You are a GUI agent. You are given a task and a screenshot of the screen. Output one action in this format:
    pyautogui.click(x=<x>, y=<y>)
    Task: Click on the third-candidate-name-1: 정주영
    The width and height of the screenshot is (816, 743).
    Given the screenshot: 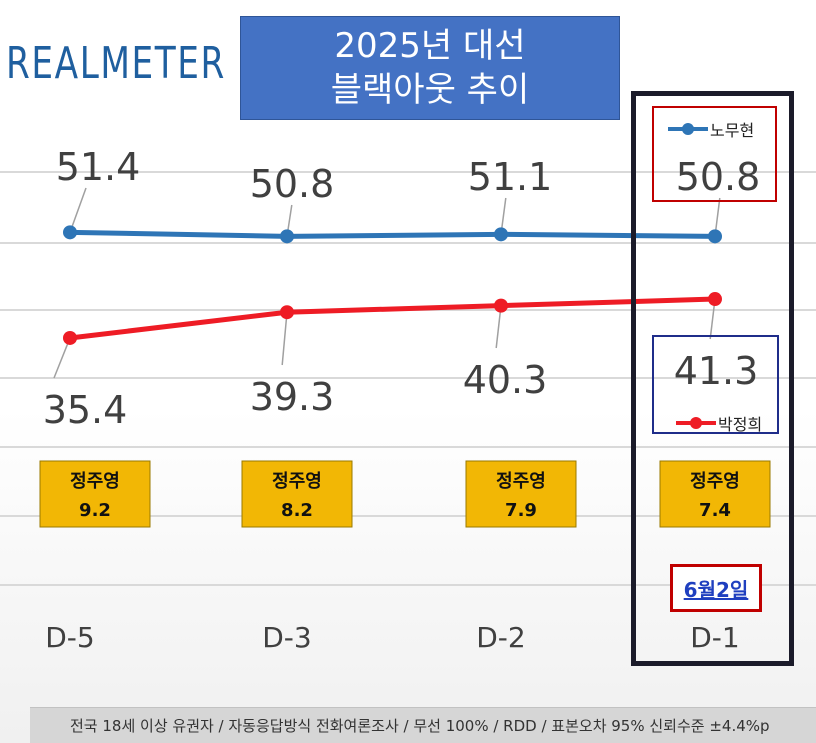 What is the action you would take?
    pyautogui.click(x=297, y=481)
    